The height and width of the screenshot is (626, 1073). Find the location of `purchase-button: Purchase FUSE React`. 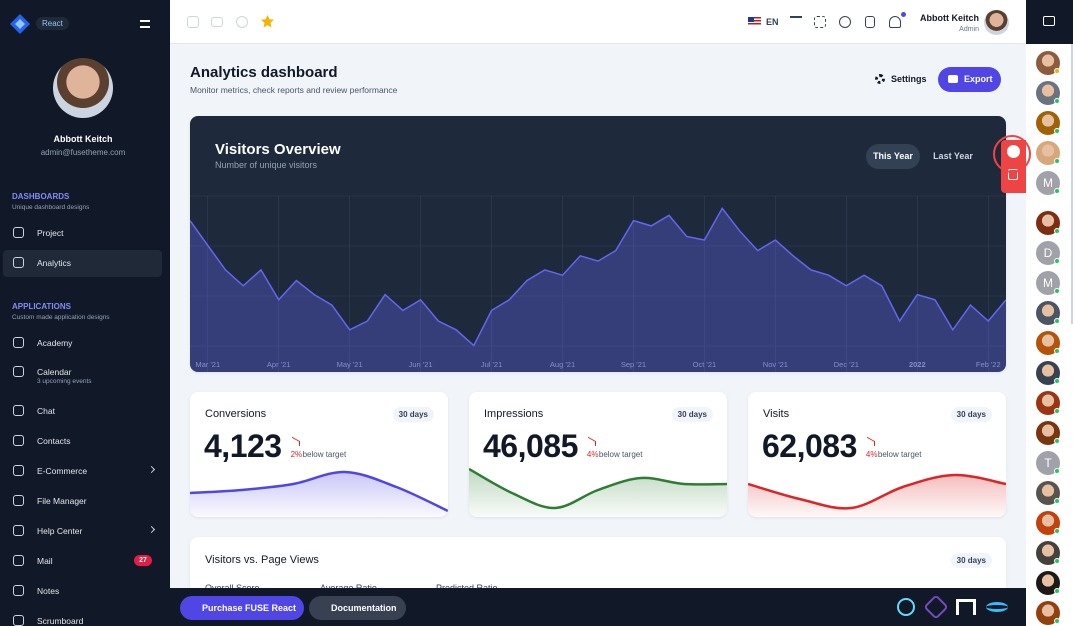

purchase-button: Purchase FUSE React is located at coordinates (242, 608).